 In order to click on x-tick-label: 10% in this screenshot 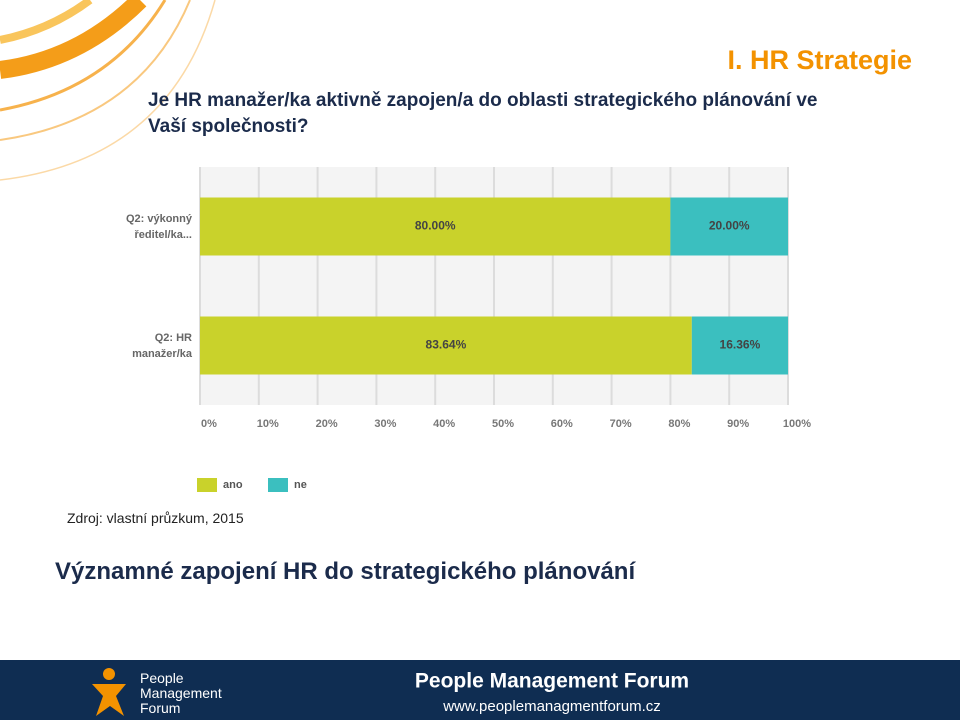, I will do `click(268, 424)`.